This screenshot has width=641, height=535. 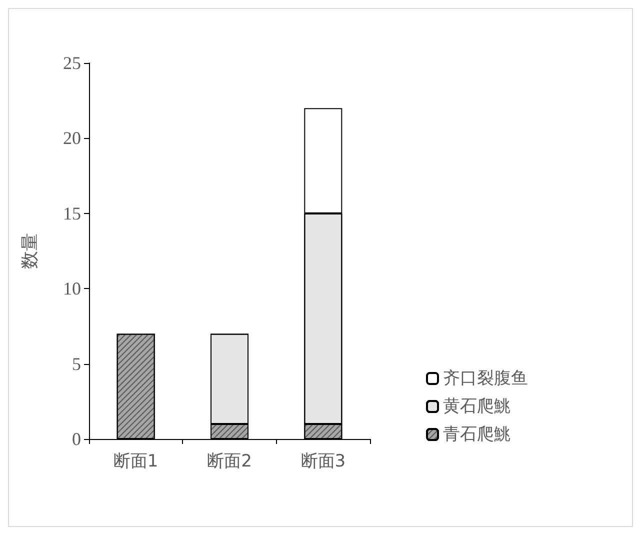 I want to click on legend-label: 黄石爬鮡, so click(x=477, y=406).